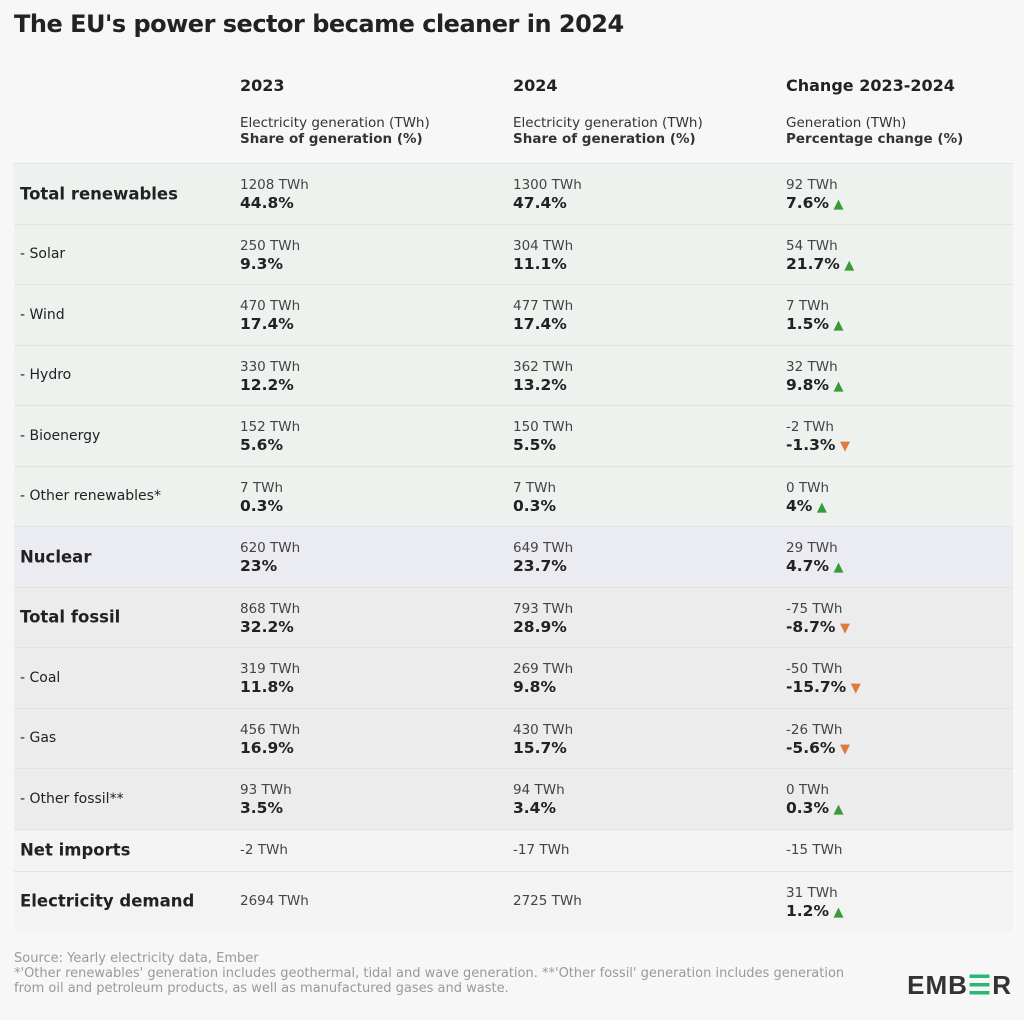 This screenshot has width=1024, height=1020. Describe the element at coordinates (811, 747) in the screenshot. I see `share-text: -5.6%` at that location.